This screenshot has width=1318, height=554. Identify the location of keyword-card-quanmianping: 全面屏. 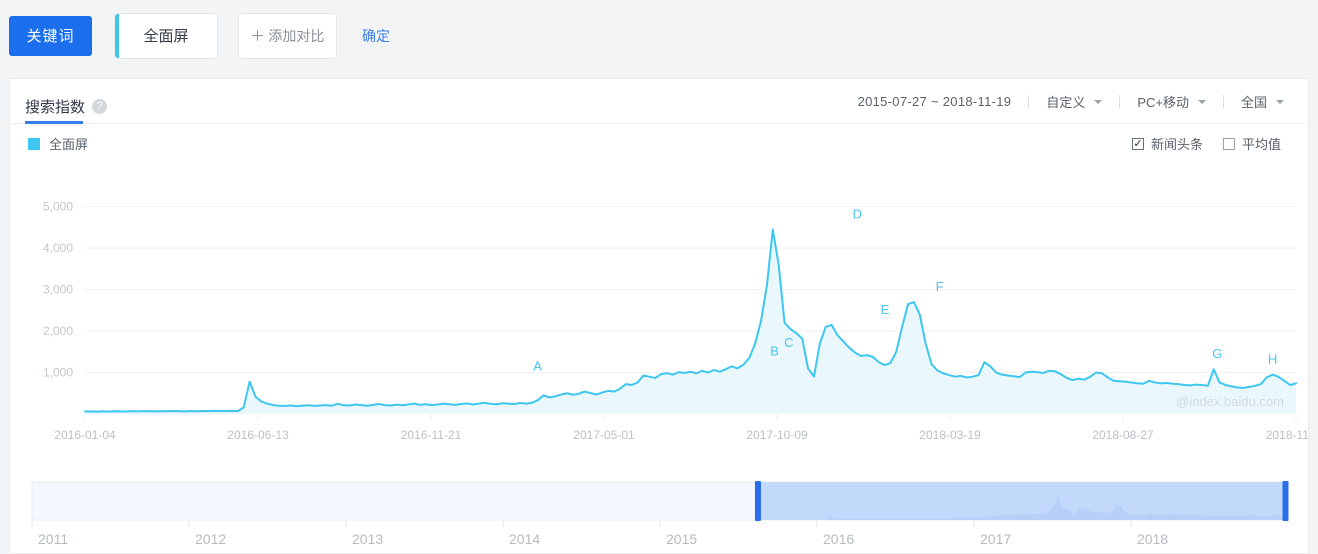
(166, 35).